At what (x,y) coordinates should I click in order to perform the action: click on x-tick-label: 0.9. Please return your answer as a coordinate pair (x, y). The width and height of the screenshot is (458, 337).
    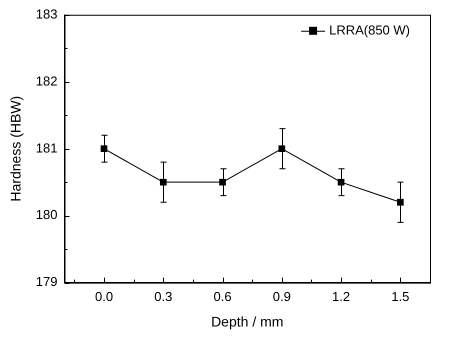
    Looking at the image, I should click on (281, 296).